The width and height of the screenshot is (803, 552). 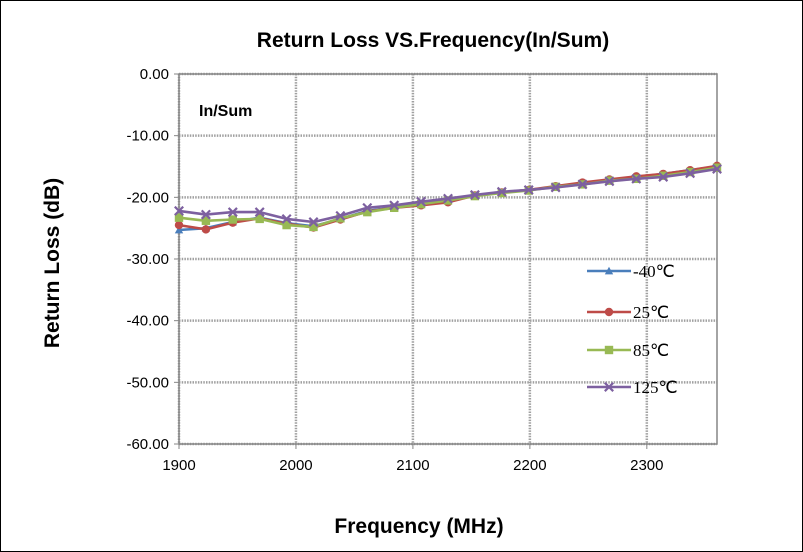 I want to click on y-tick-label: -50.00, so click(x=147, y=382).